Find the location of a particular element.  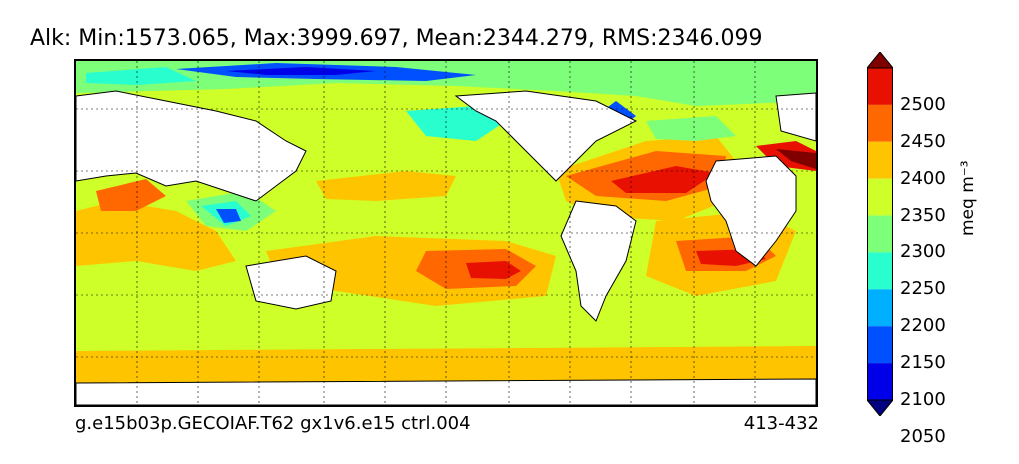

colorbar-tick-label: 2250 is located at coordinates (923, 289).